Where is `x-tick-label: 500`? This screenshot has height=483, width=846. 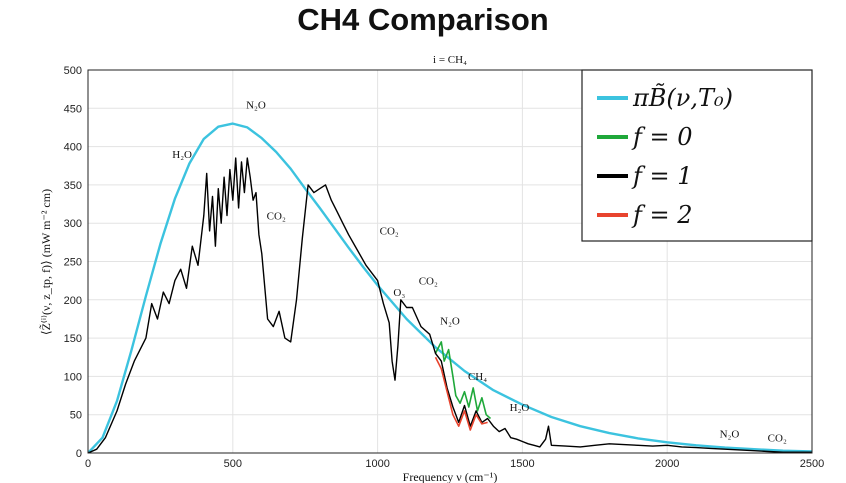 x-tick-label: 500 is located at coordinates (233, 464).